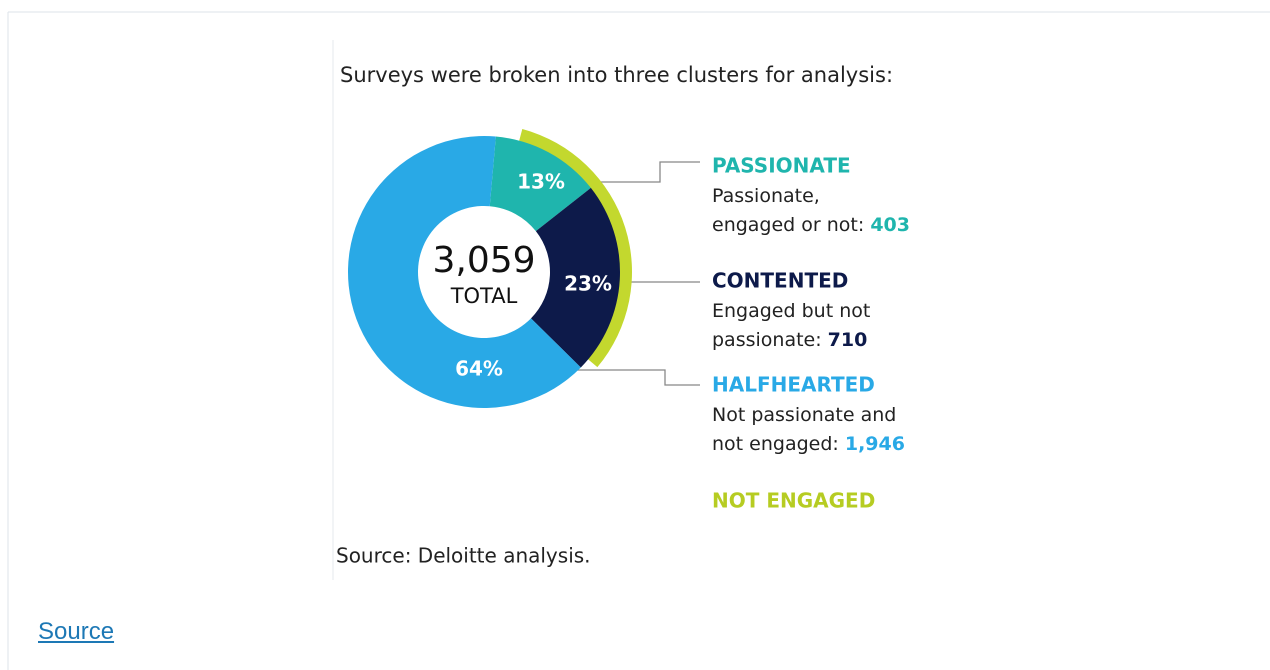  What do you see at coordinates (848, 340) in the screenshot?
I see `count-label: 710` at bounding box center [848, 340].